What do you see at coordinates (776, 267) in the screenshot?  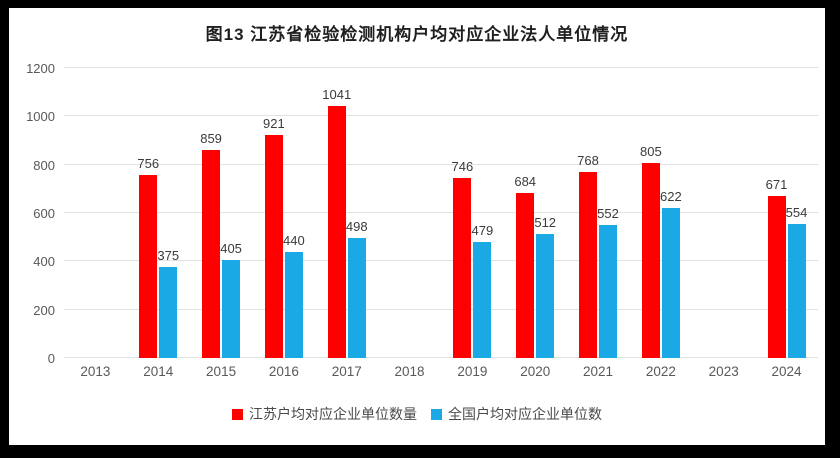 I see `bar-2024: 671` at bounding box center [776, 267].